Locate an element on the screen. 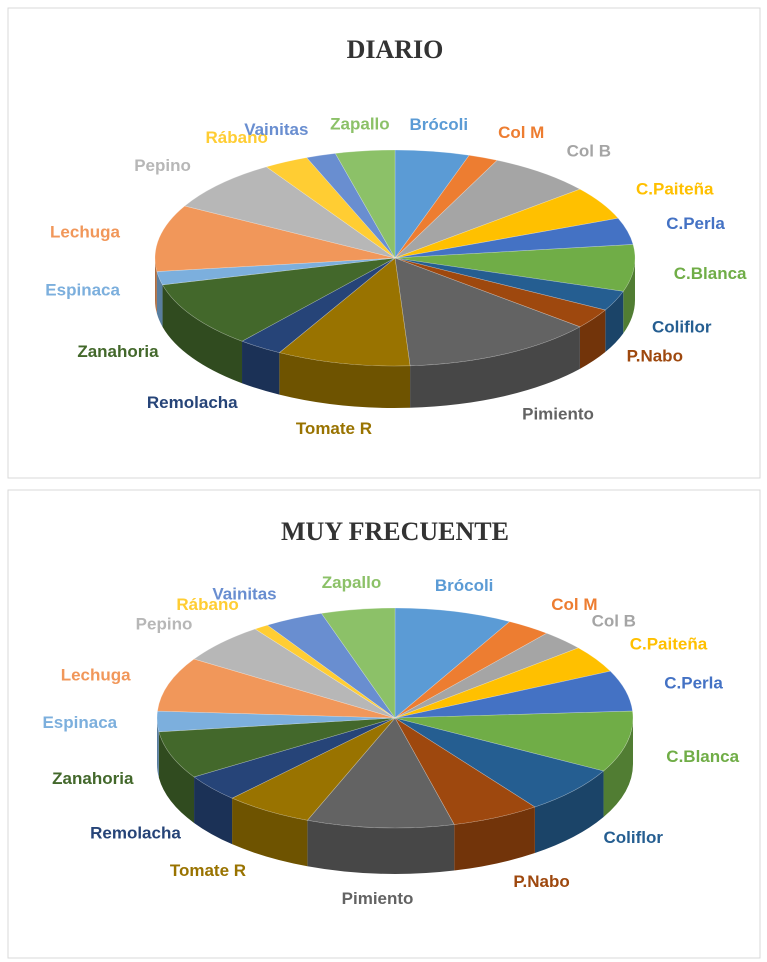 The width and height of the screenshot is (767, 962). chart-title: DIARIO is located at coordinates (395, 49).